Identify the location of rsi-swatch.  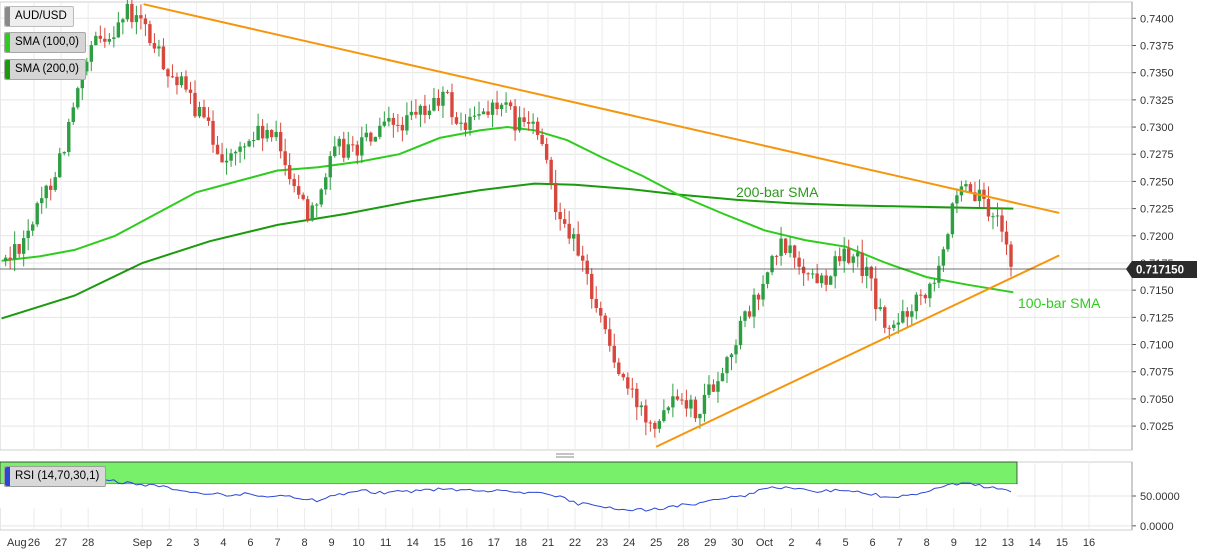
(7, 476).